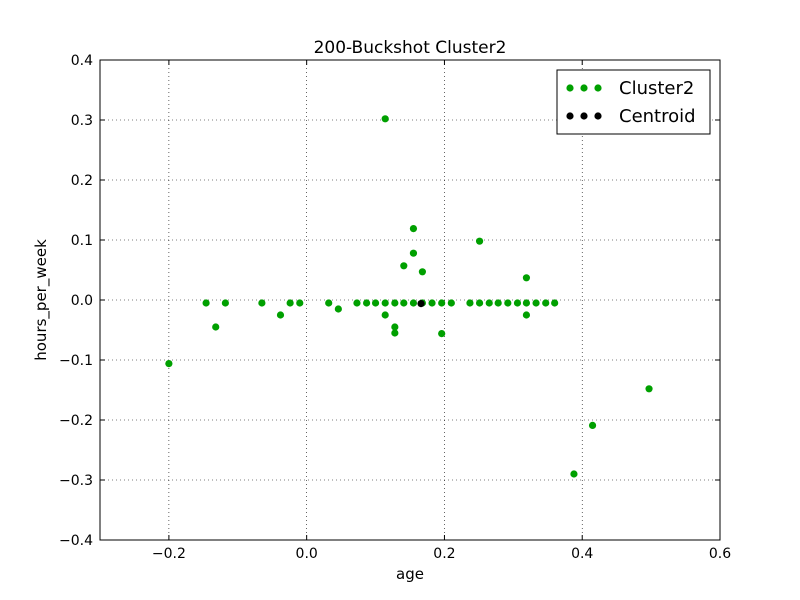  Describe the element at coordinates (76, 421) in the screenshot. I see `y-tick-label: −0.2` at that location.